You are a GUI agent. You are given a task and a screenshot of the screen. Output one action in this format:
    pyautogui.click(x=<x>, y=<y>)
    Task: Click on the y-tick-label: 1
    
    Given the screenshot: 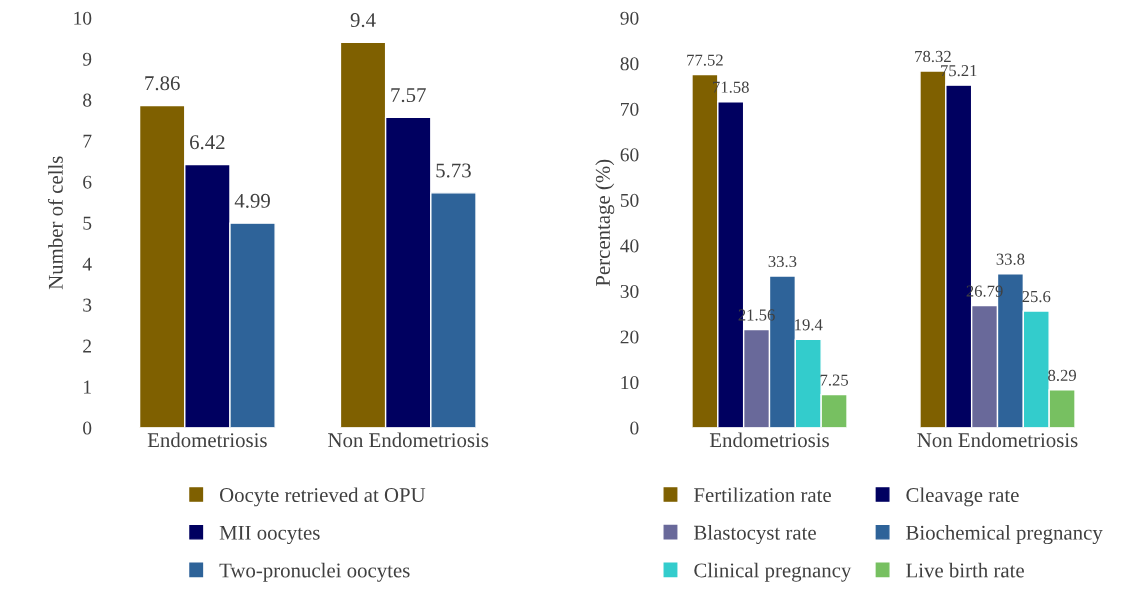 What is the action you would take?
    pyautogui.click(x=87, y=387)
    